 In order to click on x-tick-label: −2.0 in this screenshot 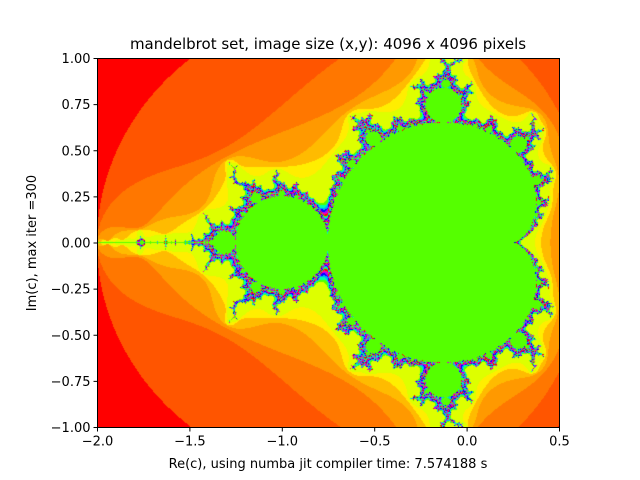, I will do `click(98, 442)`.